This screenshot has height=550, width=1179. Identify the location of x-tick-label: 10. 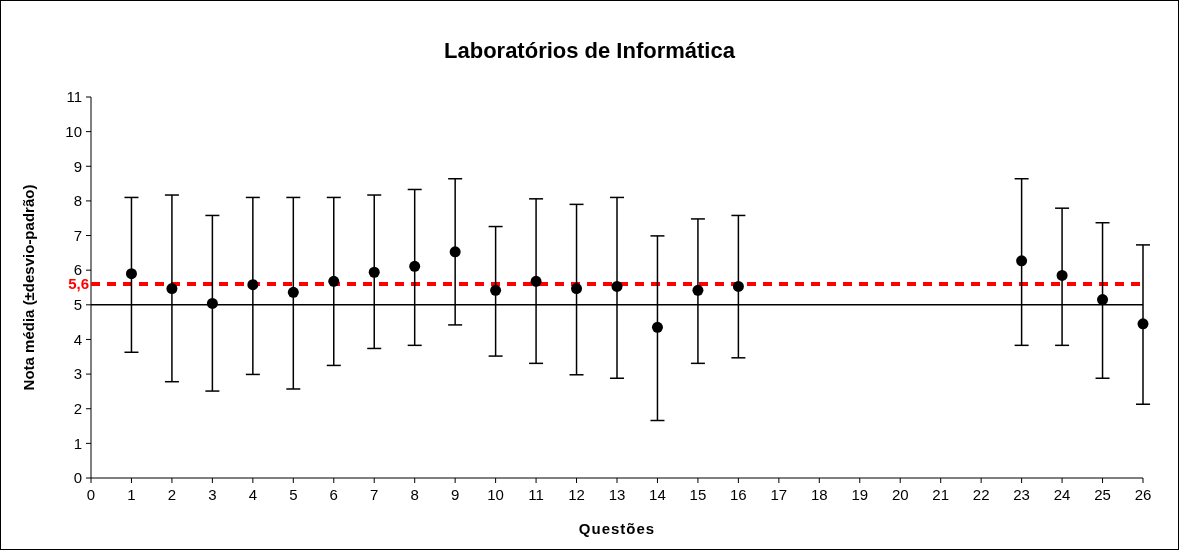
(495, 494).